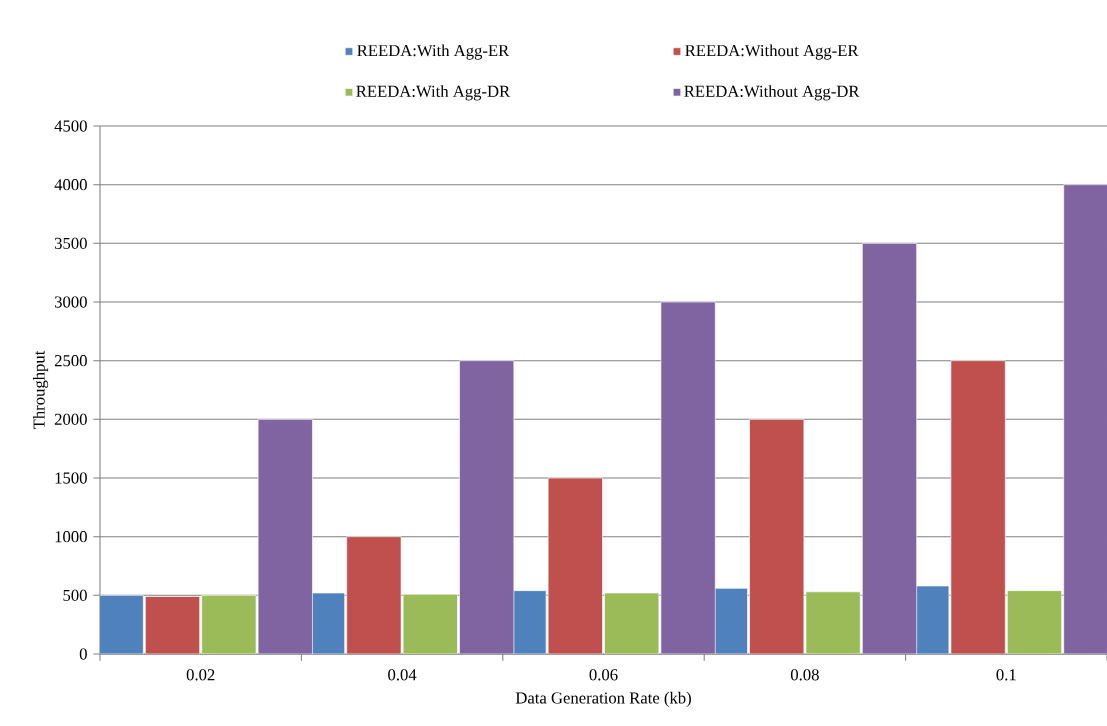  What do you see at coordinates (402, 675) in the screenshot?
I see `x-tick-label: 0.04` at bounding box center [402, 675].